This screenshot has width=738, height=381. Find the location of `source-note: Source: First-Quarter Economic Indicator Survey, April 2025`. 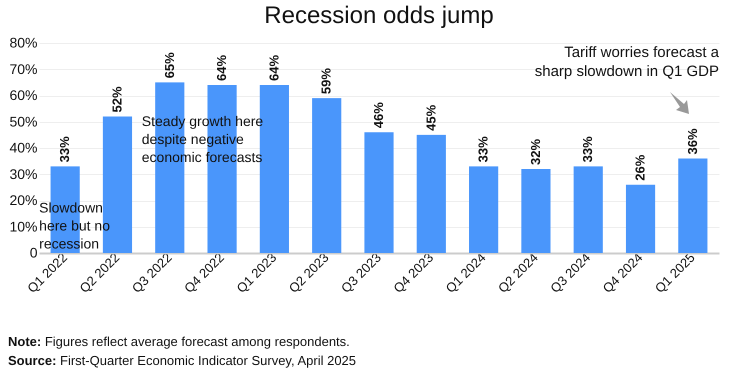

source-note: Source: First-Quarter Economic Indicator Survey, April 2025 is located at coordinates (182, 361).